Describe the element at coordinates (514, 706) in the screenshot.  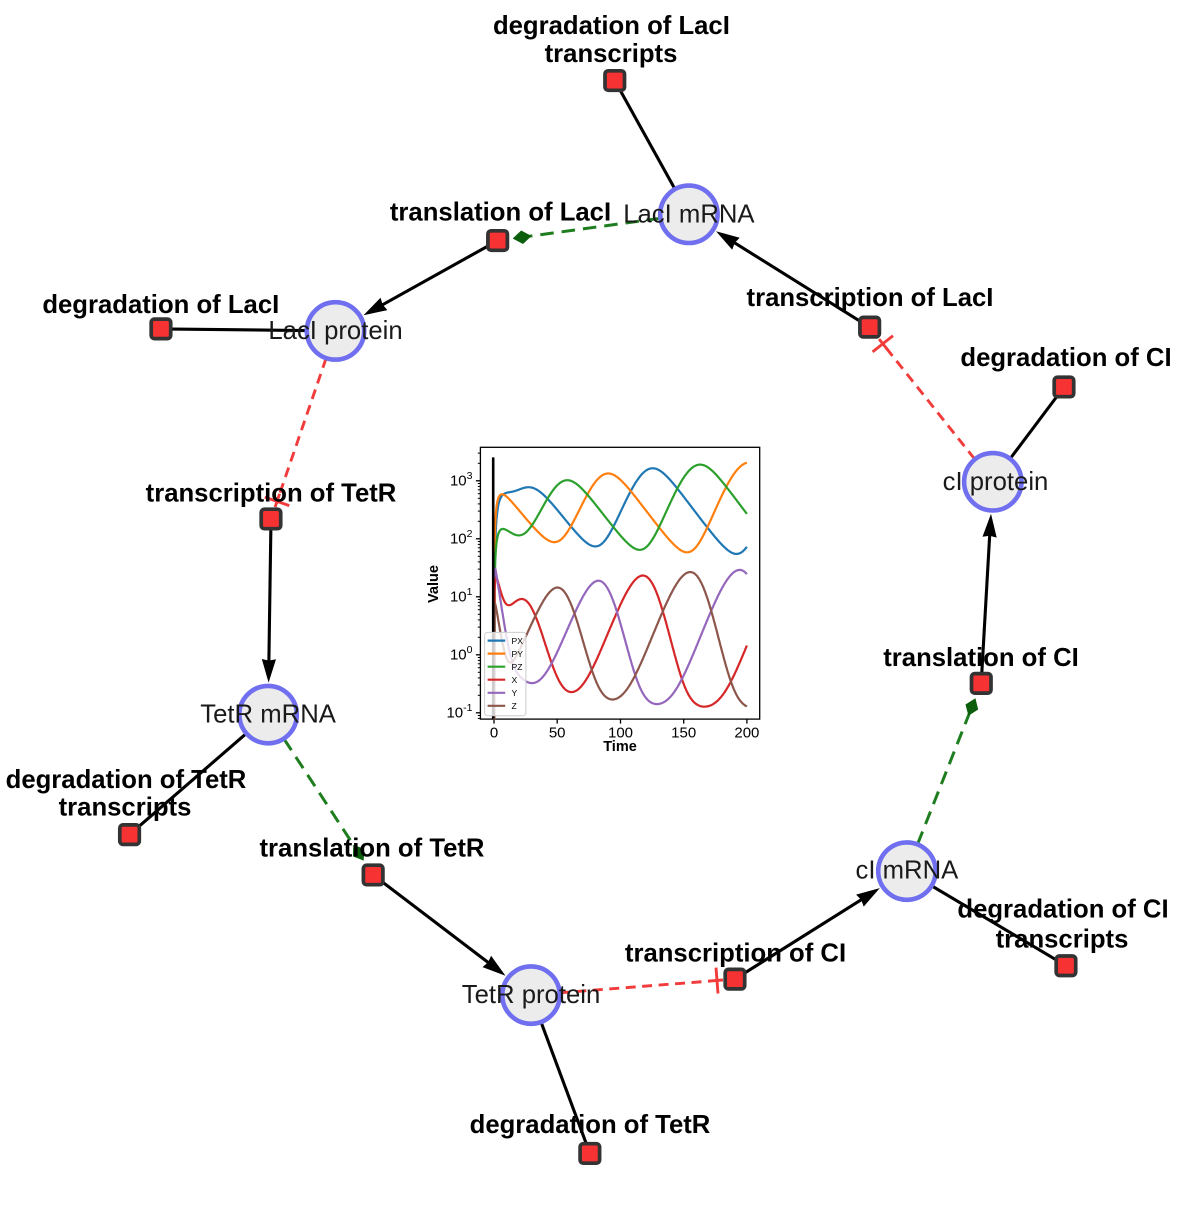
I see `svg-text: Z` at that location.